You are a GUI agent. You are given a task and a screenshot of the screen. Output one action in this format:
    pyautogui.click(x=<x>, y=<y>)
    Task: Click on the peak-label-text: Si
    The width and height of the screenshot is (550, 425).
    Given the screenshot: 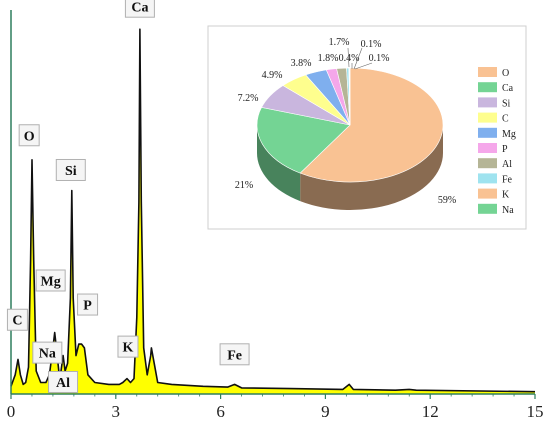 What is the action you would take?
    pyautogui.click(x=71, y=171)
    